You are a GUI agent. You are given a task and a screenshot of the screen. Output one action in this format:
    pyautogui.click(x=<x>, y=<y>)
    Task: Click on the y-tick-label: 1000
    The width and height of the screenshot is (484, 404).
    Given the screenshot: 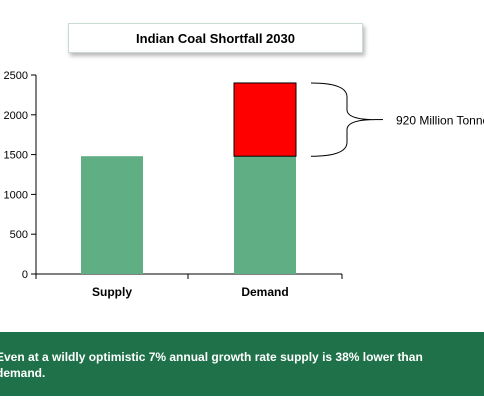 What is the action you would take?
    pyautogui.click(x=16, y=195)
    